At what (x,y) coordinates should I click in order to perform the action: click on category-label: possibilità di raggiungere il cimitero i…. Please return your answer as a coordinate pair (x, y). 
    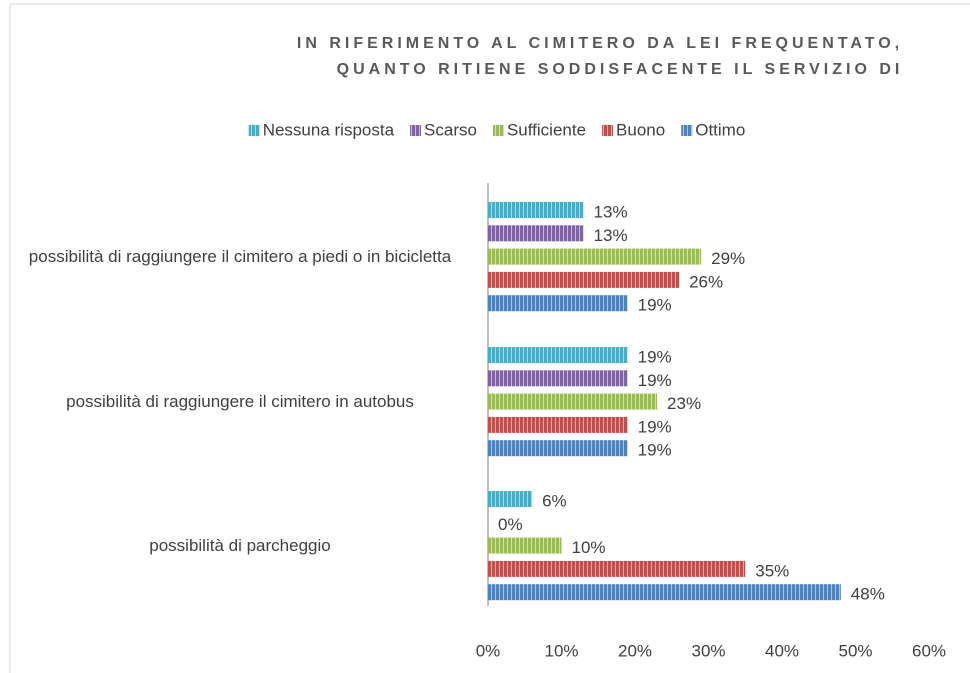
    Looking at the image, I should click on (240, 401).